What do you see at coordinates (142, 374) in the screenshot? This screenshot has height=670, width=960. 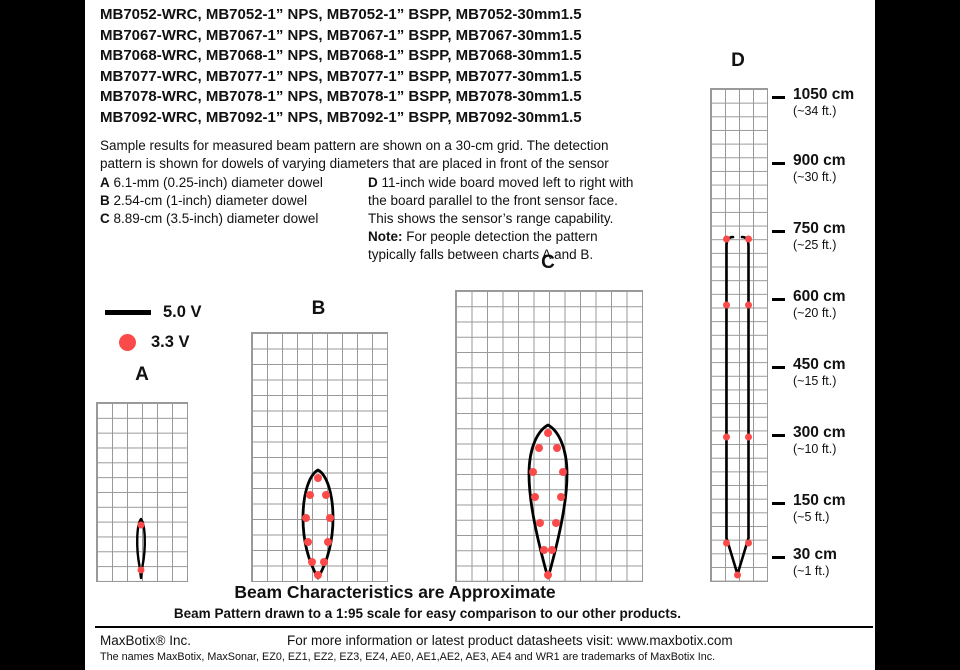 I see `chart-a-label: A` at bounding box center [142, 374].